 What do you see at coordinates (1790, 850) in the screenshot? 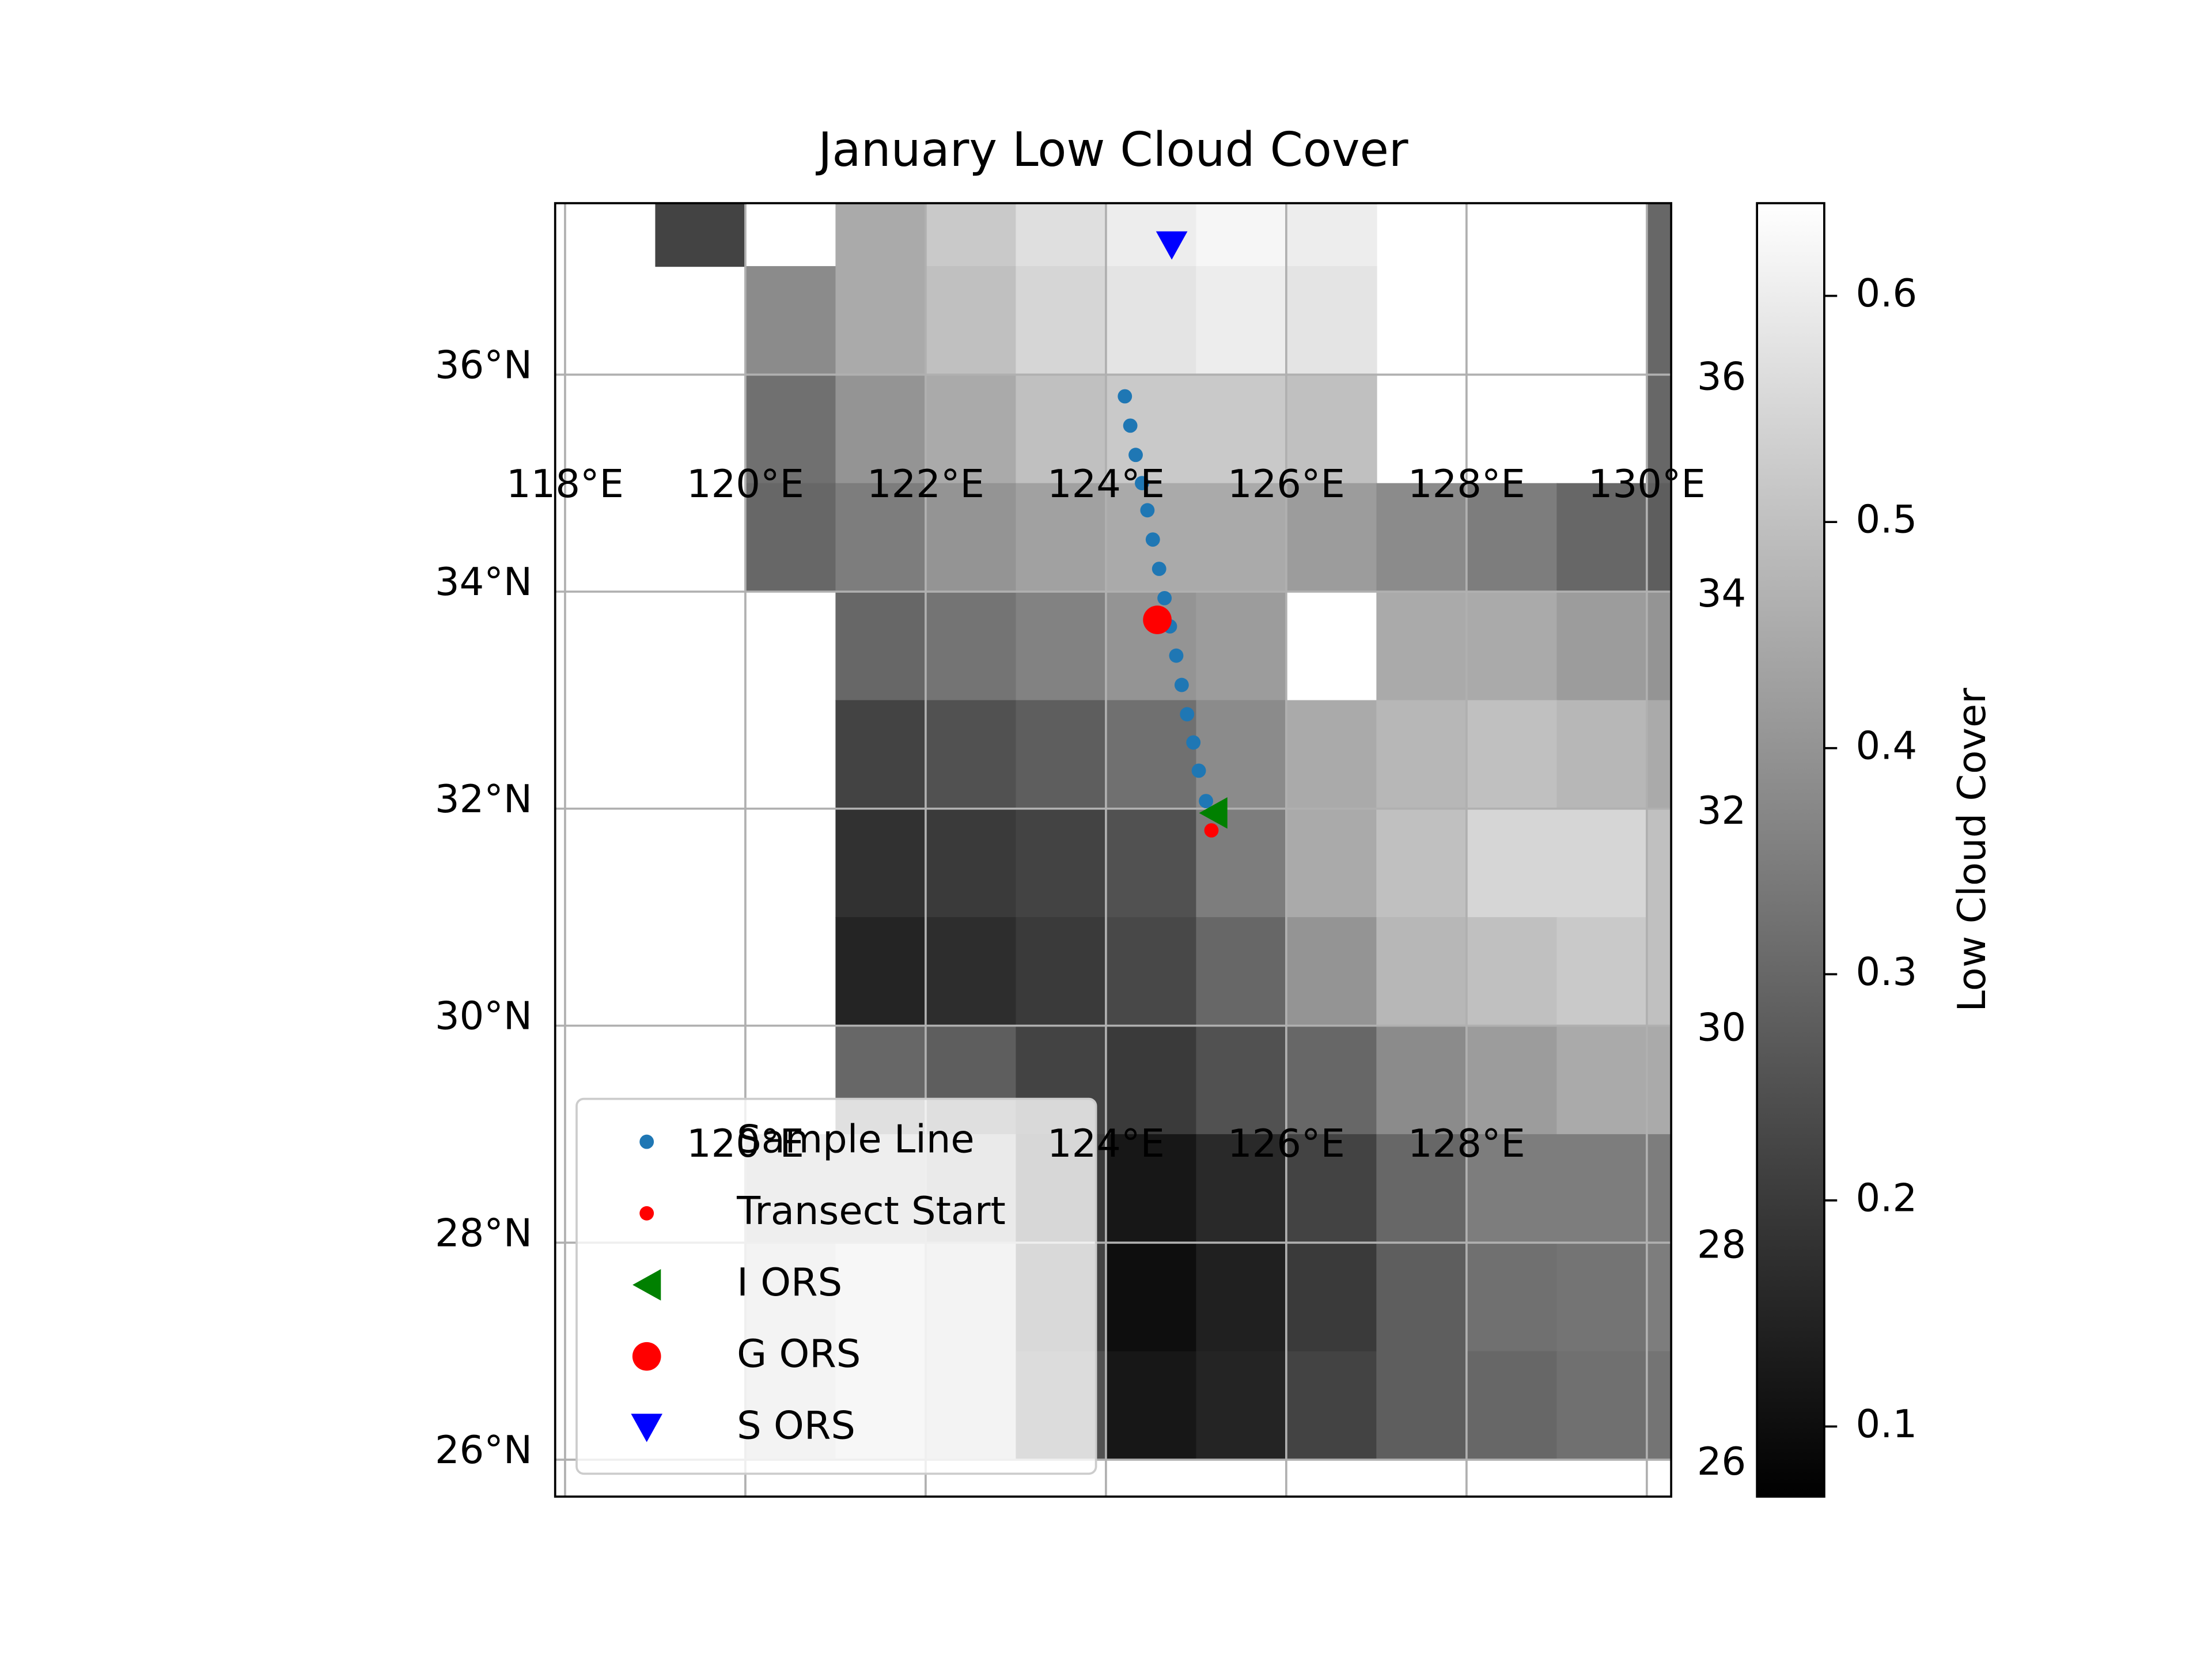
I see `colorbar` at bounding box center [1790, 850].